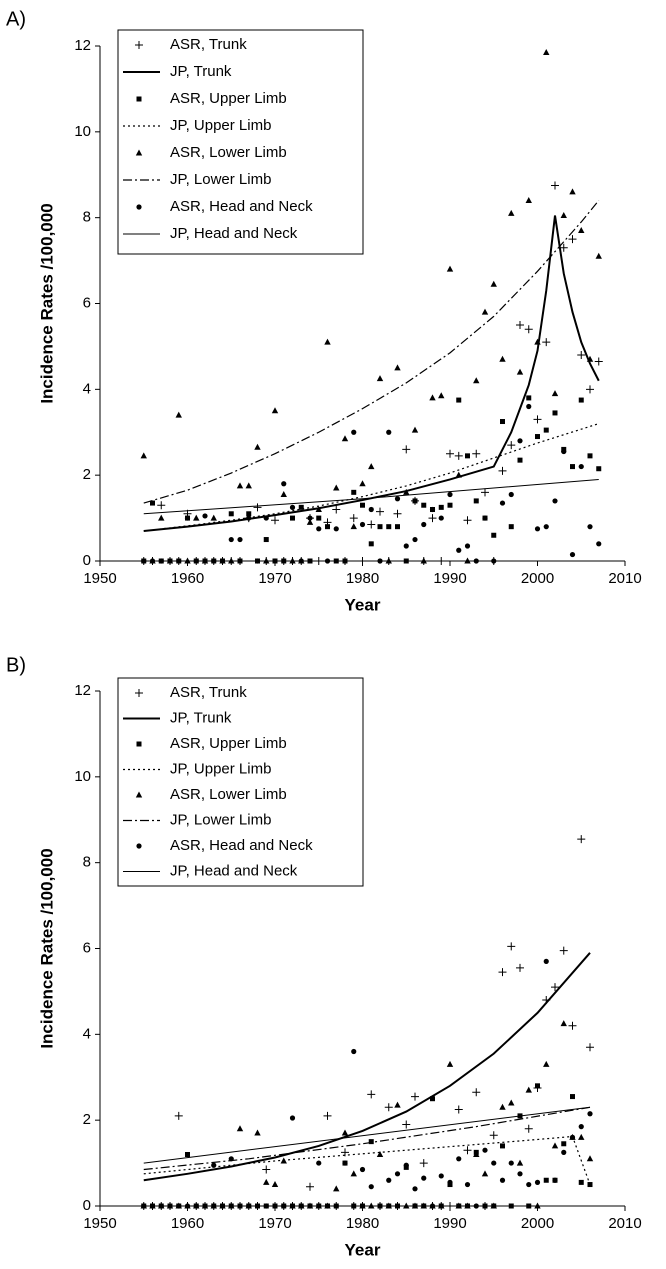 The height and width of the screenshot is (1269, 666). Describe the element at coordinates (87, 1119) in the screenshot. I see `y-tick-label: 2` at that location.